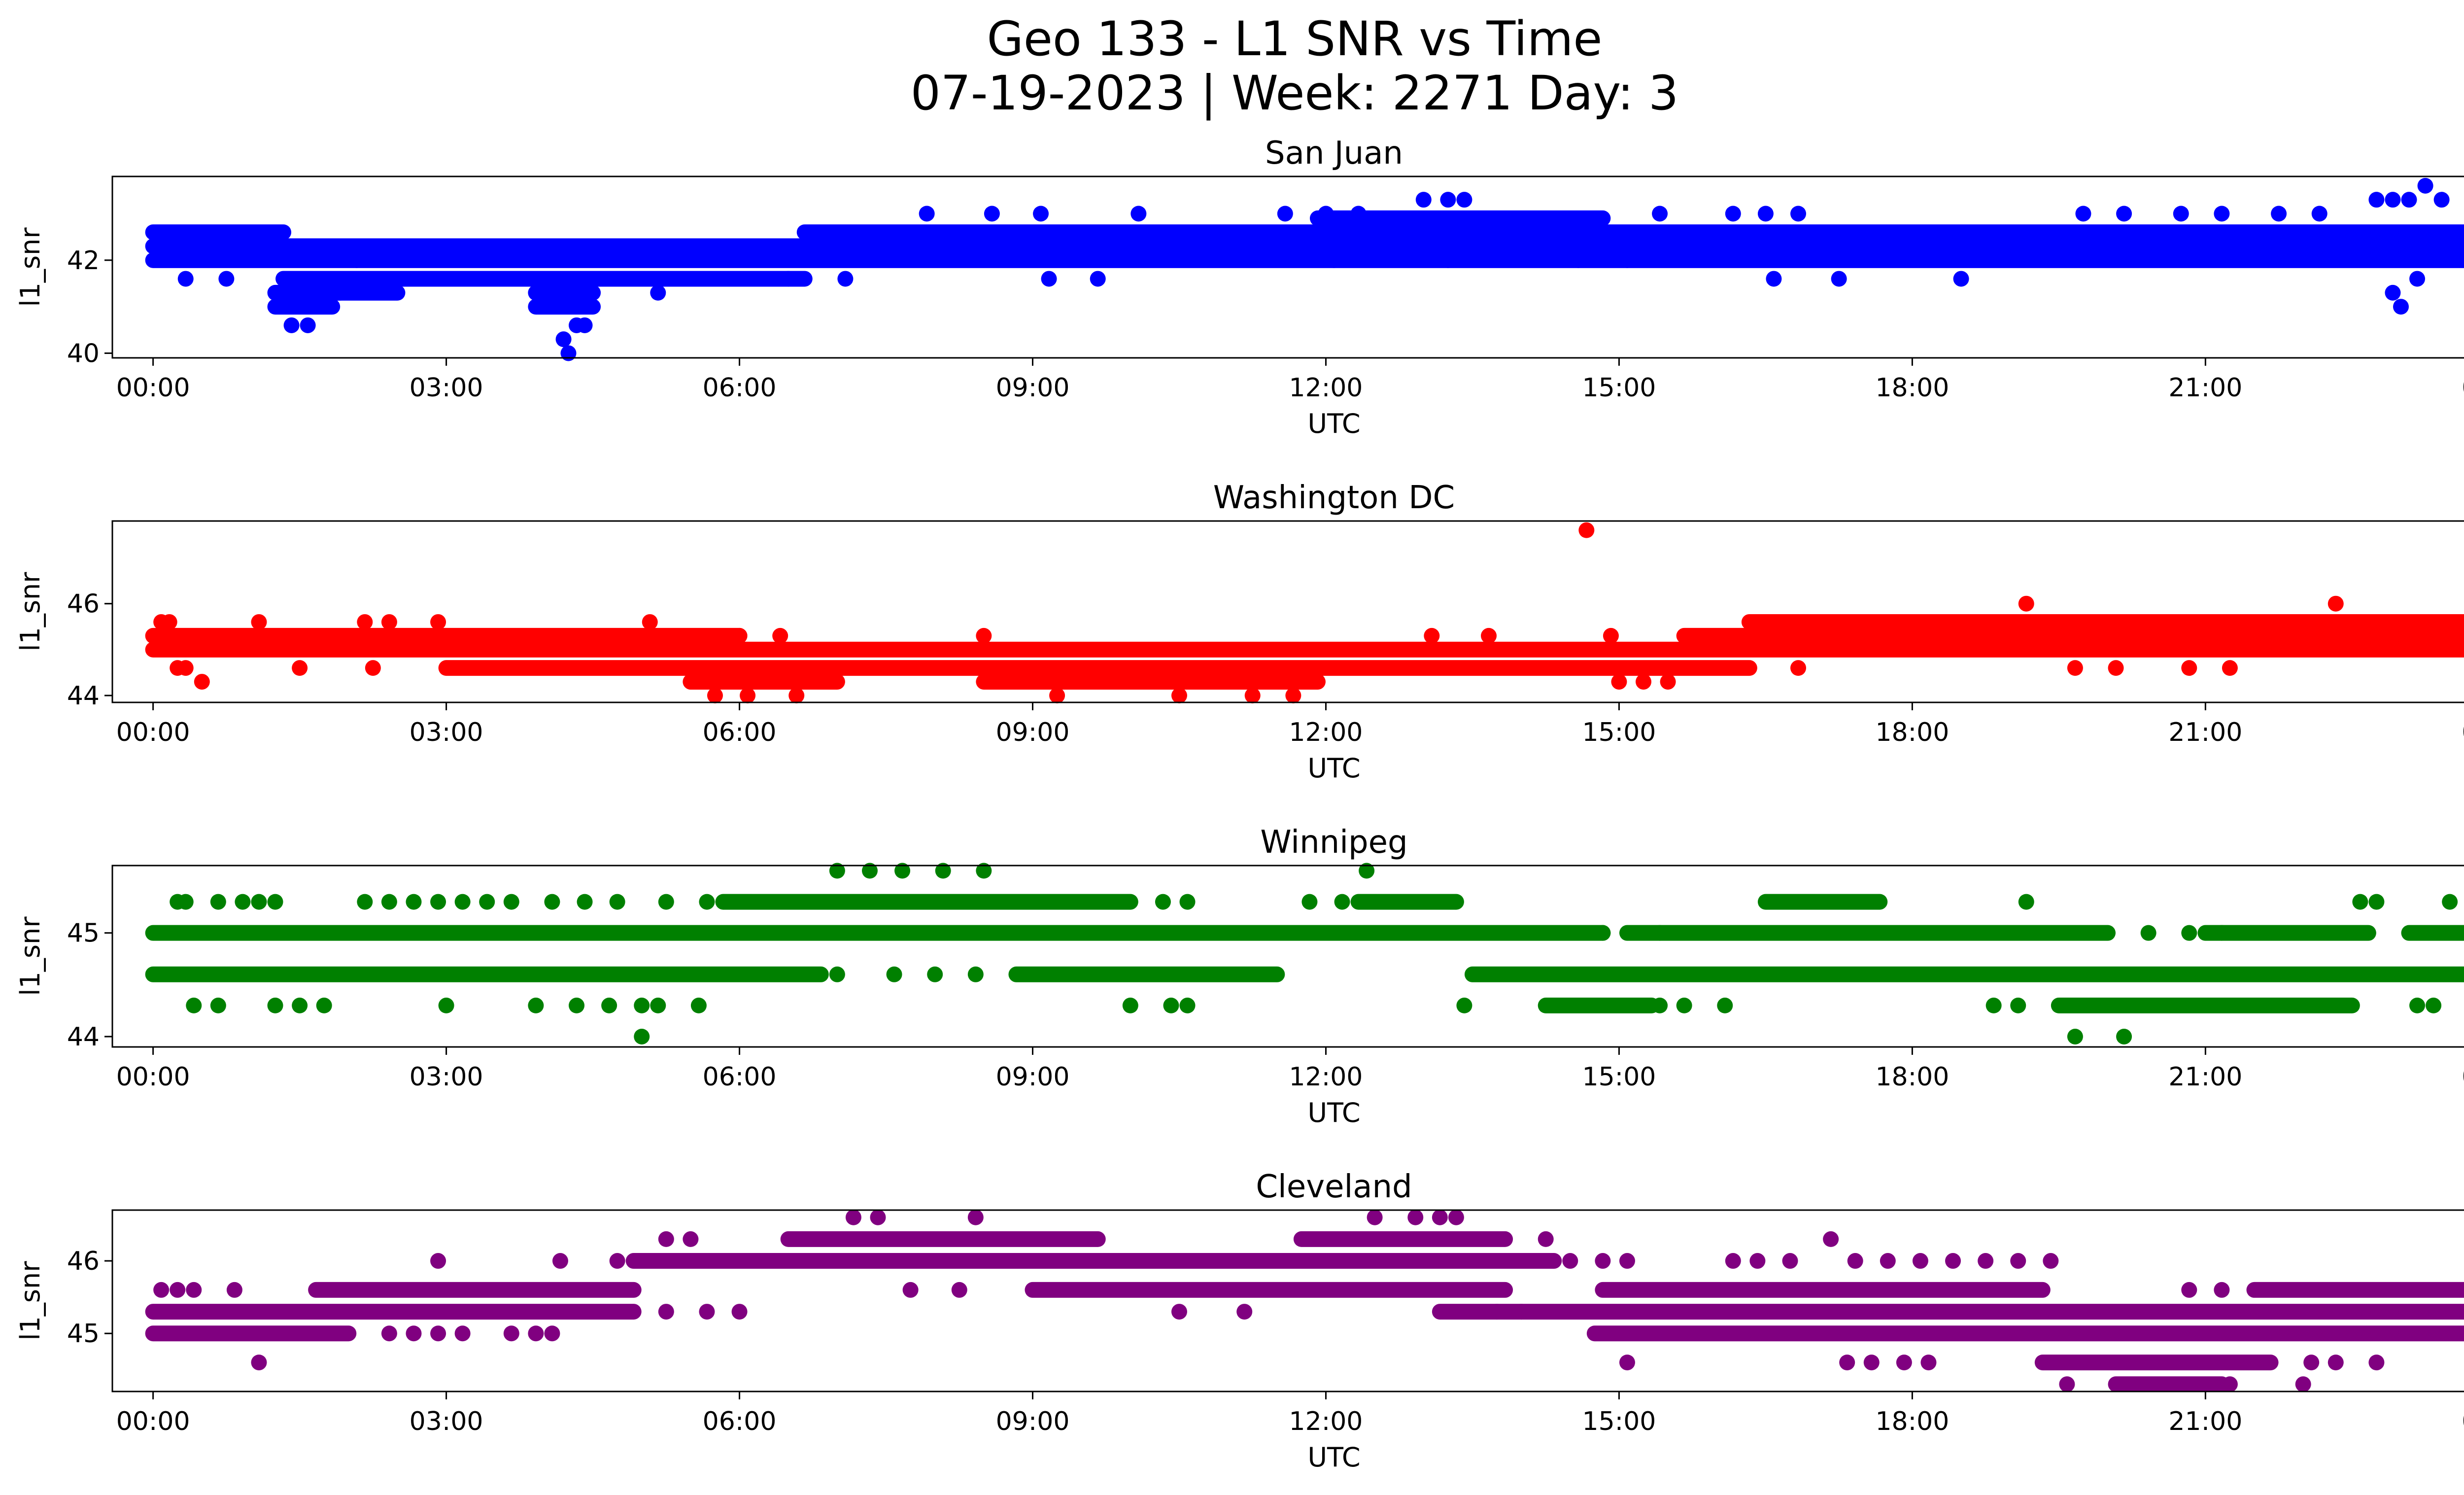 The height and width of the screenshot is (1495, 2464). I want to click on x-tick-label: 09:00, so click(1033, 388).